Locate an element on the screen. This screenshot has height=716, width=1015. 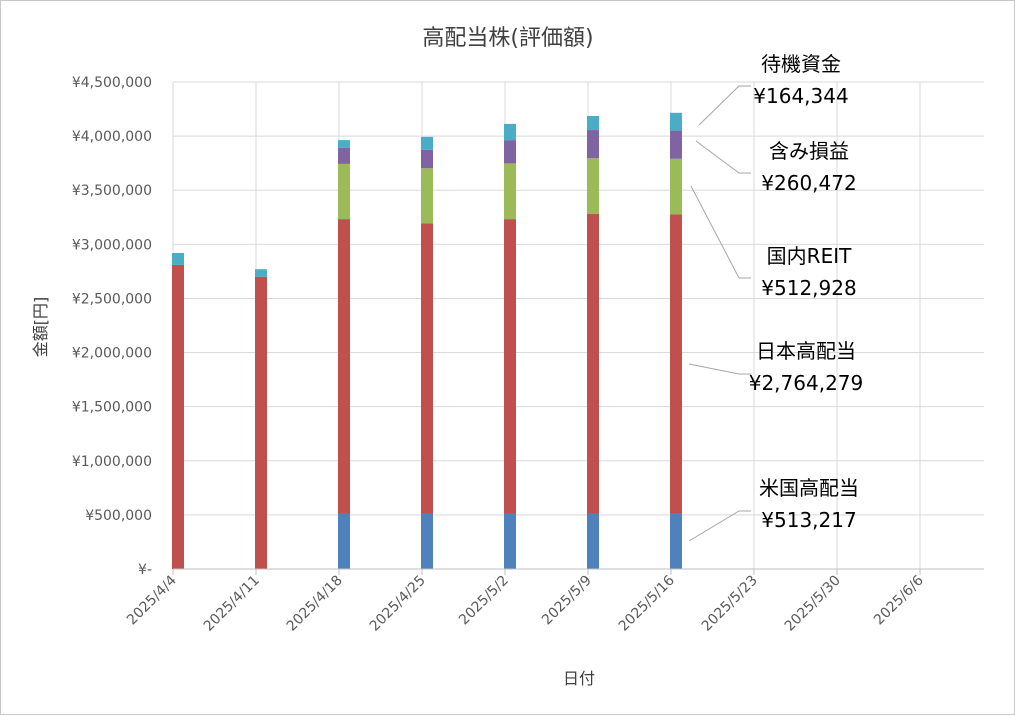
x-tick-label: 2025/4/25 is located at coordinates (398, 604).